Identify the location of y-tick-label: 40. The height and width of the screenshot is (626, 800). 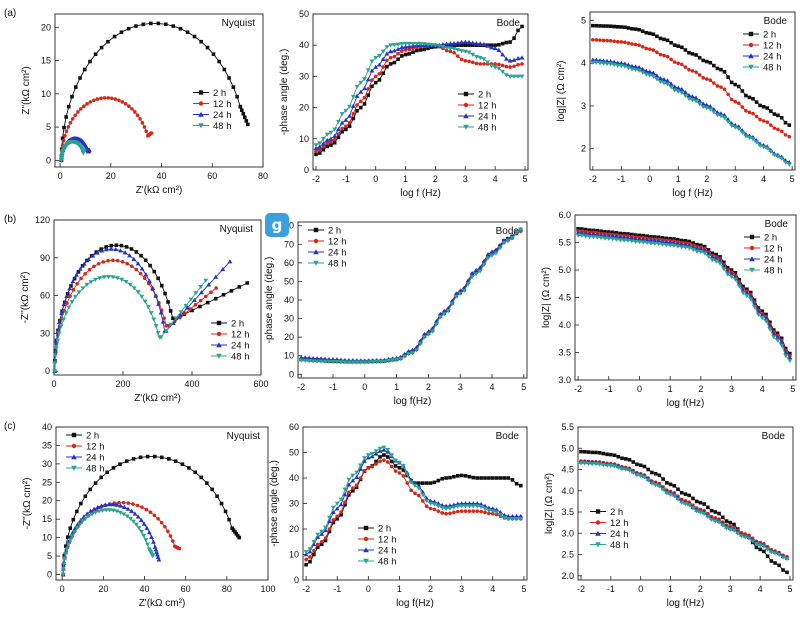
(304, 45).